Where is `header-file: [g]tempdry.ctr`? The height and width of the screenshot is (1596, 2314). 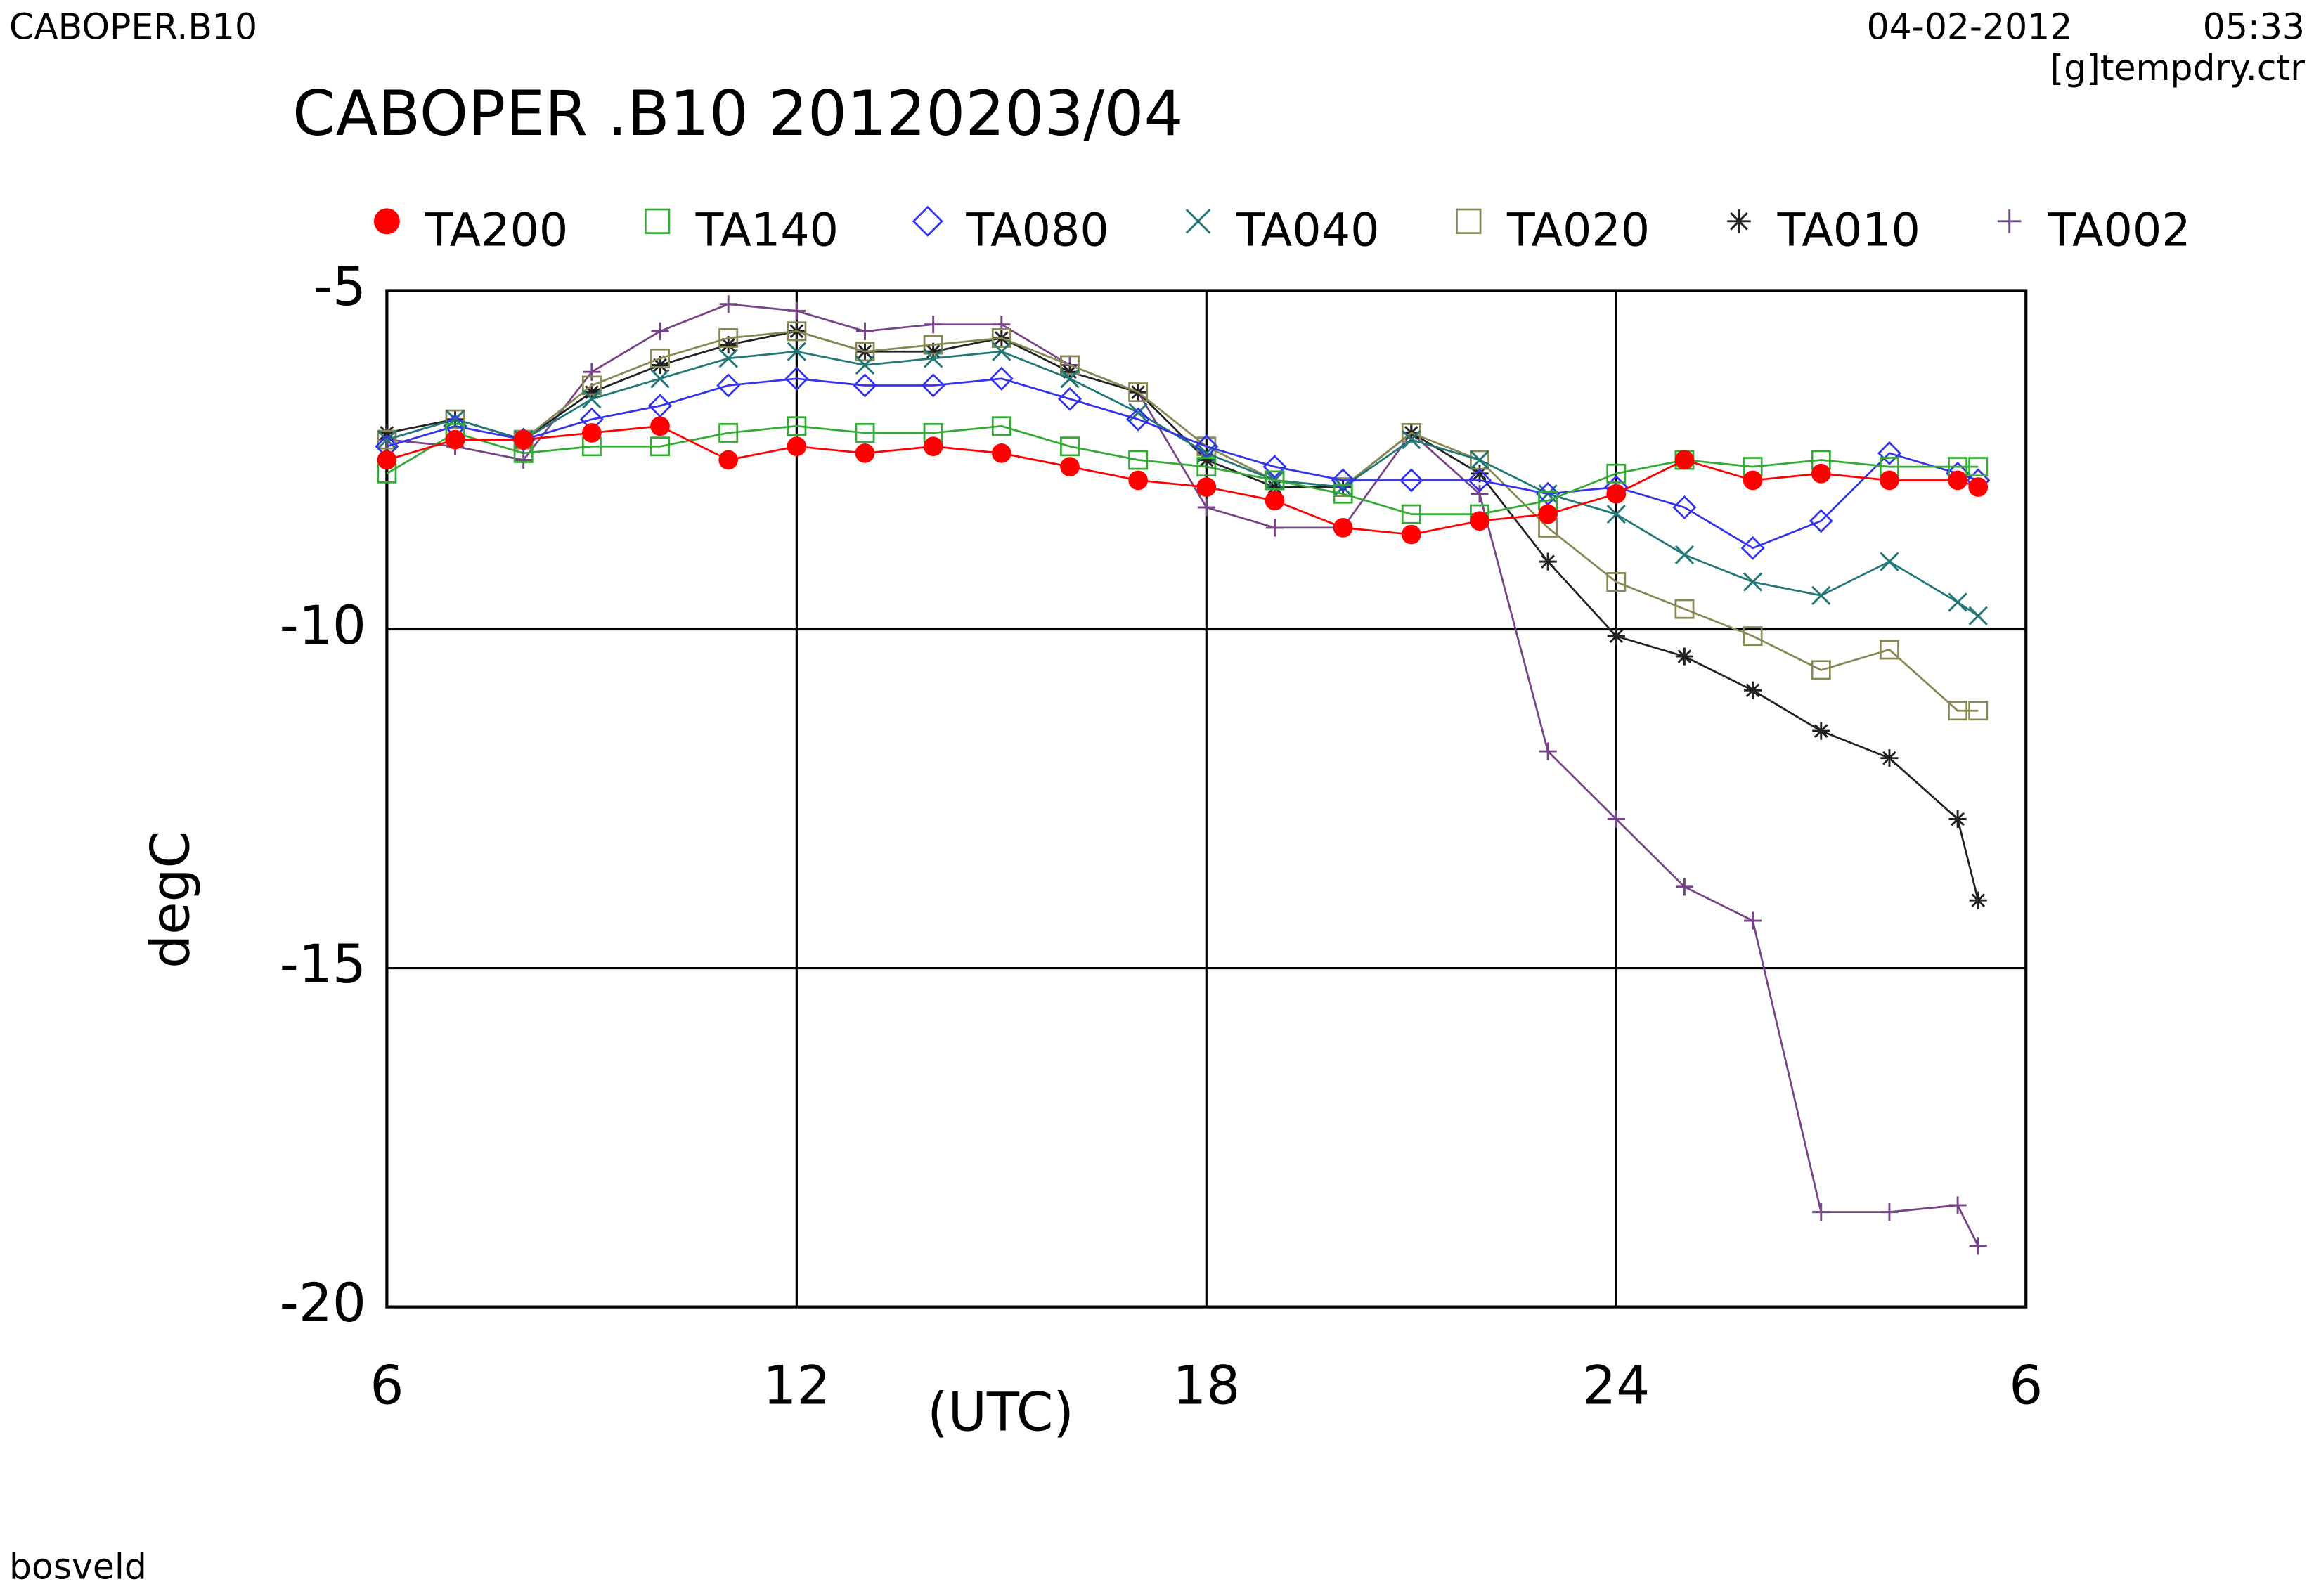 header-file: [g]tempdry.ctr is located at coordinates (2177, 68).